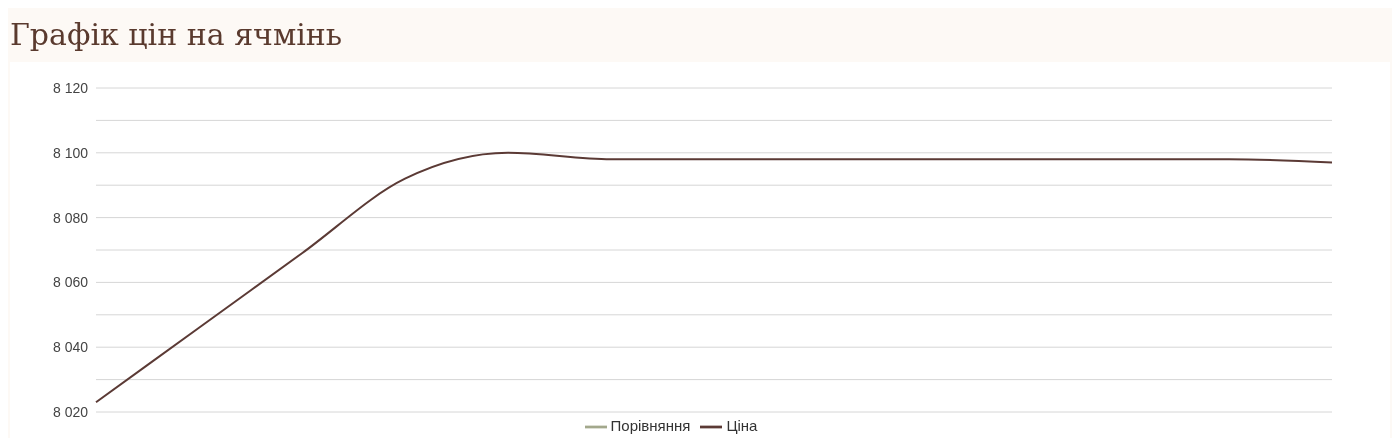  Describe the element at coordinates (176, 35) in the screenshot. I see `chart-title: Графік цін на ячмінь` at that location.